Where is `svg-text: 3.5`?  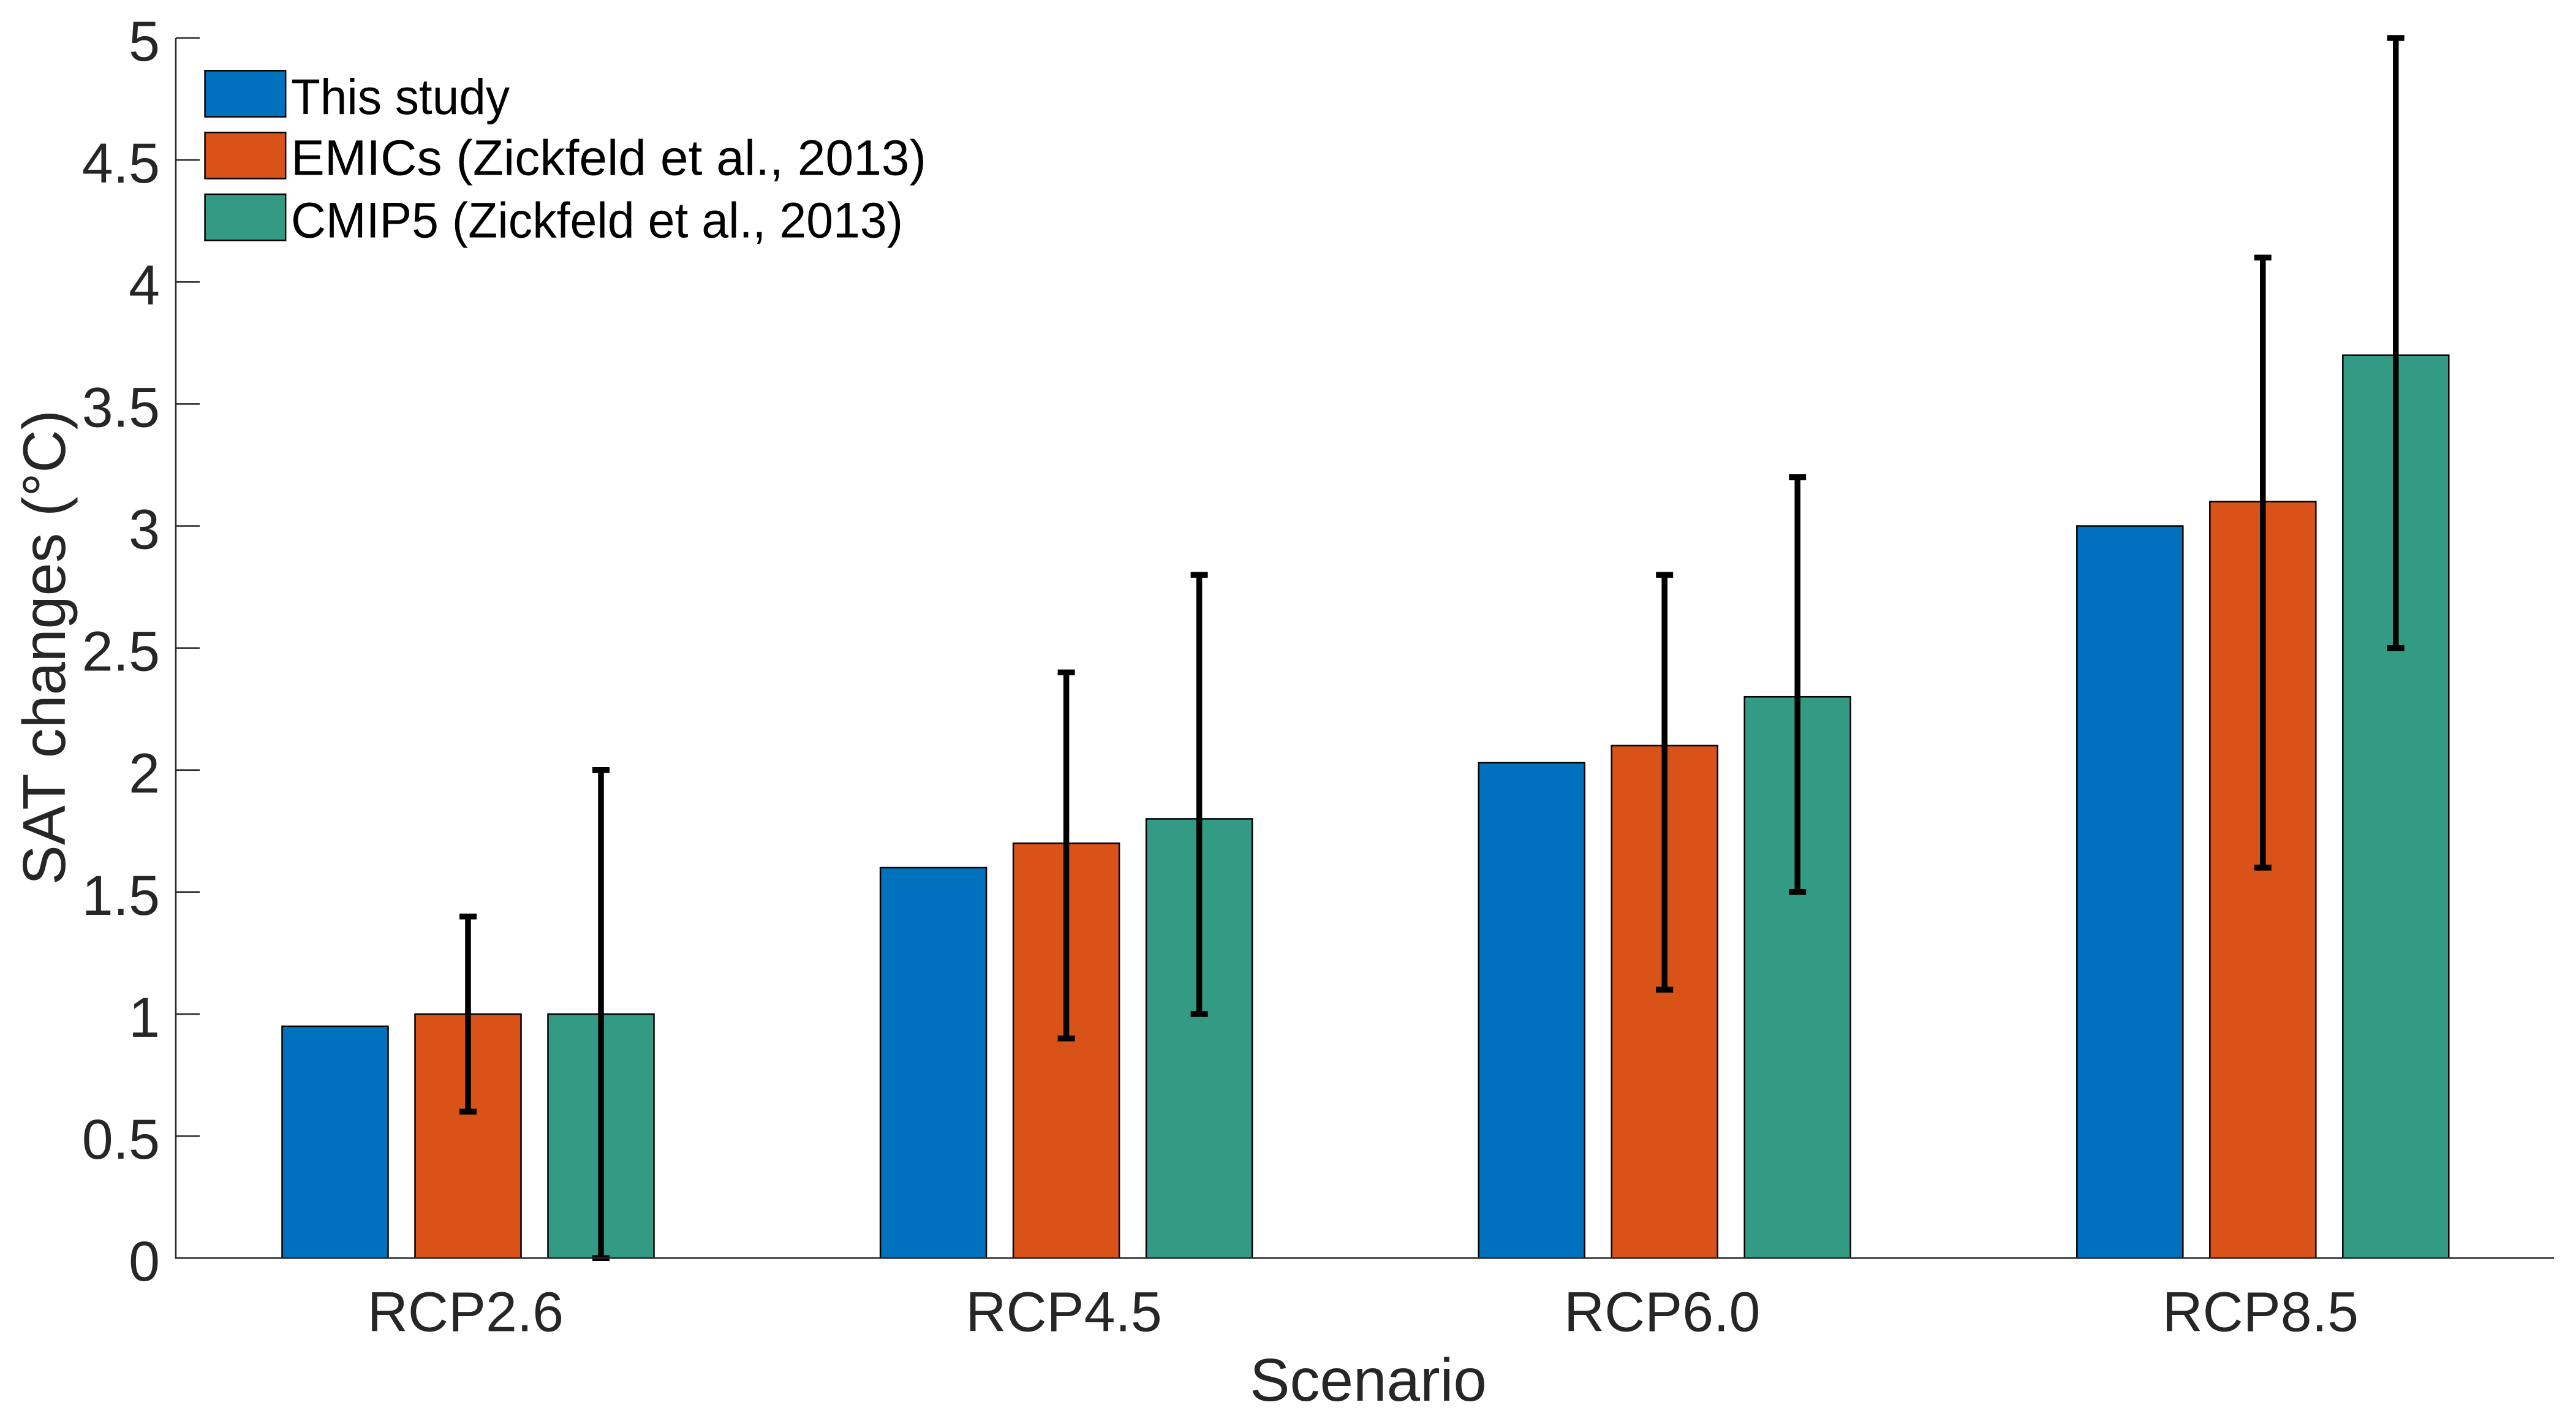 svg-text: 3.5 is located at coordinates (121, 407).